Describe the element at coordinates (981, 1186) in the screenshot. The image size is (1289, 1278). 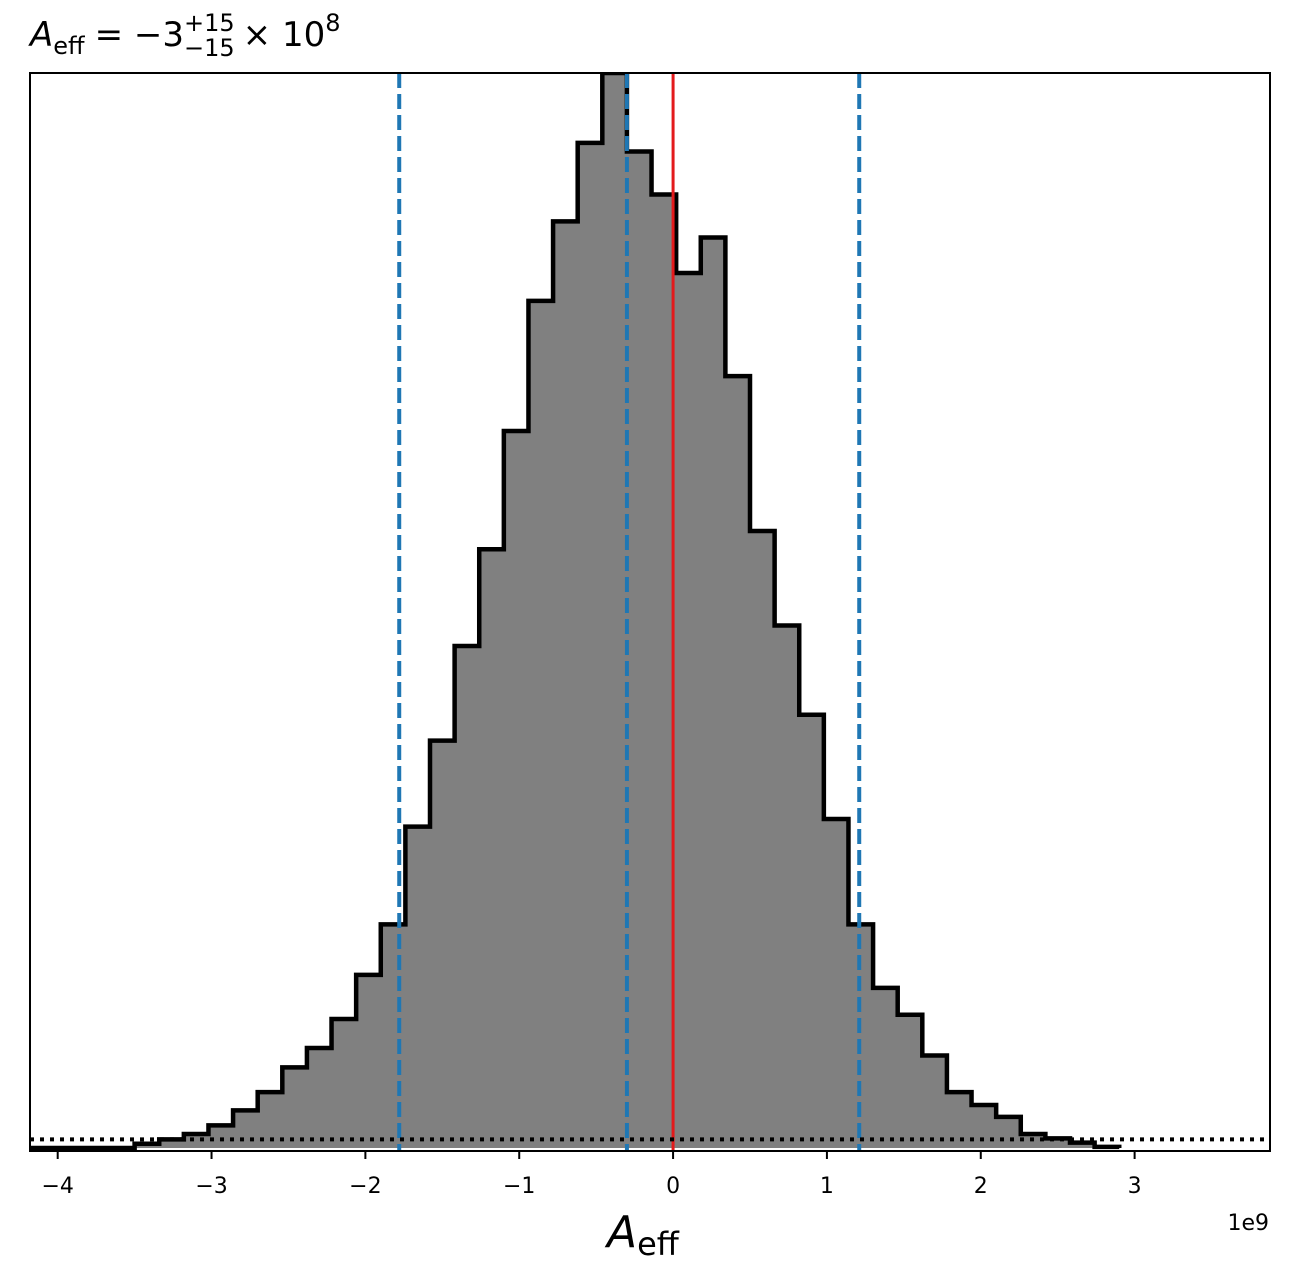
I see `x-tick-label: 2` at that location.